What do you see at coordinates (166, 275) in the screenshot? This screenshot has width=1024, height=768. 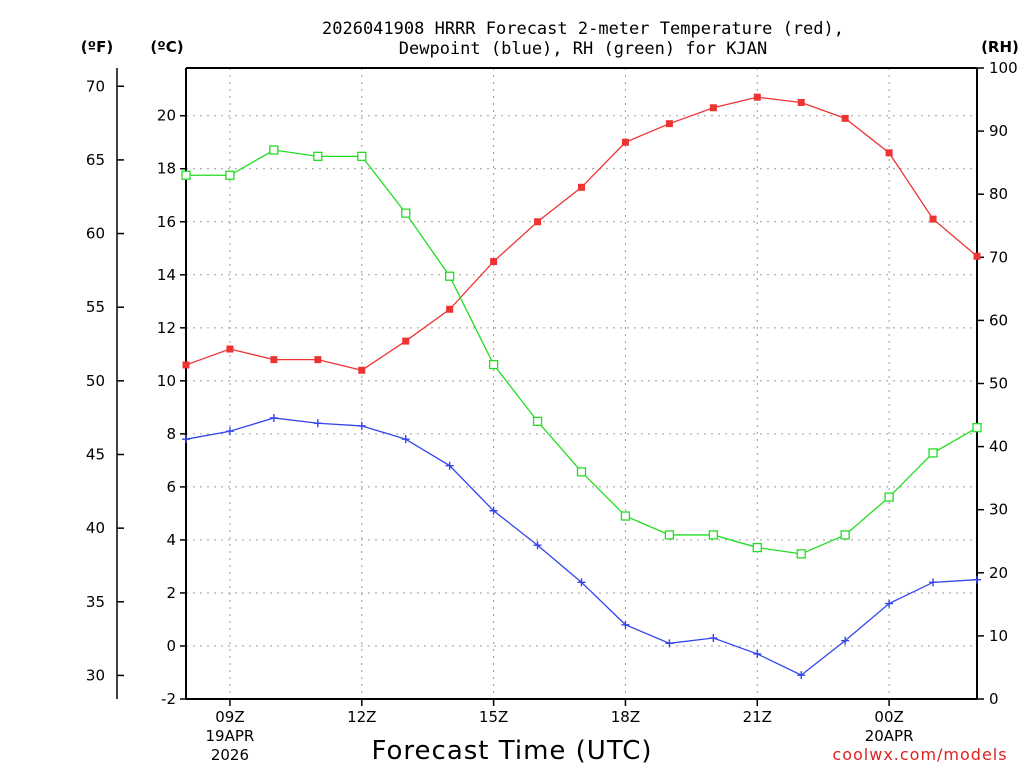 I see `celsius-tick-label: 14` at bounding box center [166, 275].